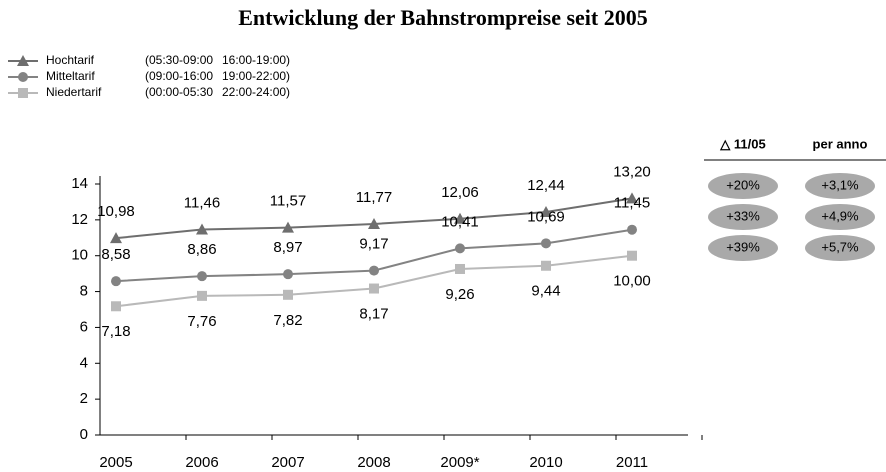 This screenshot has height=472, width=886. I want to click on data-label: 11,77, so click(374, 197).